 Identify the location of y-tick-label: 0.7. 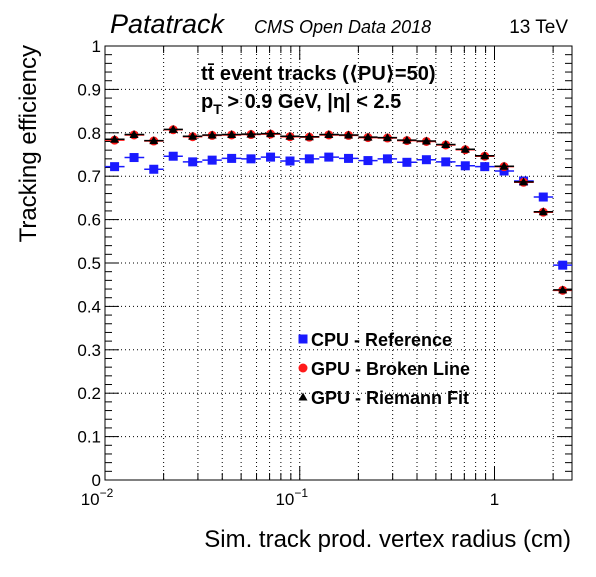
(89, 176).